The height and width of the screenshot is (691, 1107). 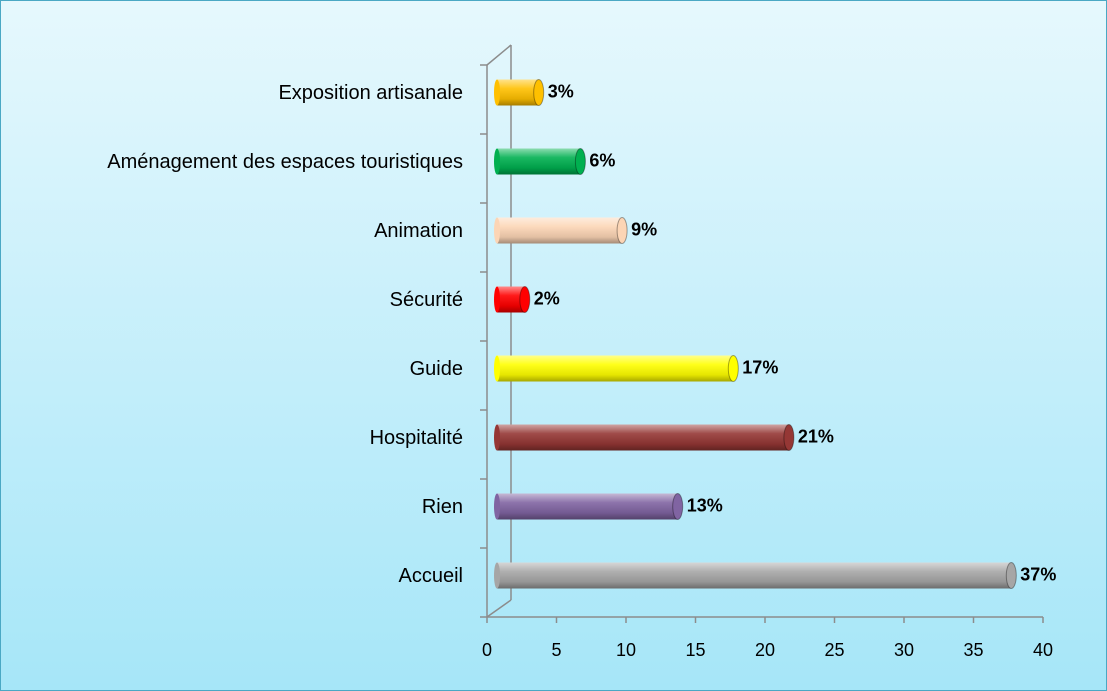 What do you see at coordinates (370, 93) in the screenshot?
I see `y-tick-label: Exposition artisanale` at bounding box center [370, 93].